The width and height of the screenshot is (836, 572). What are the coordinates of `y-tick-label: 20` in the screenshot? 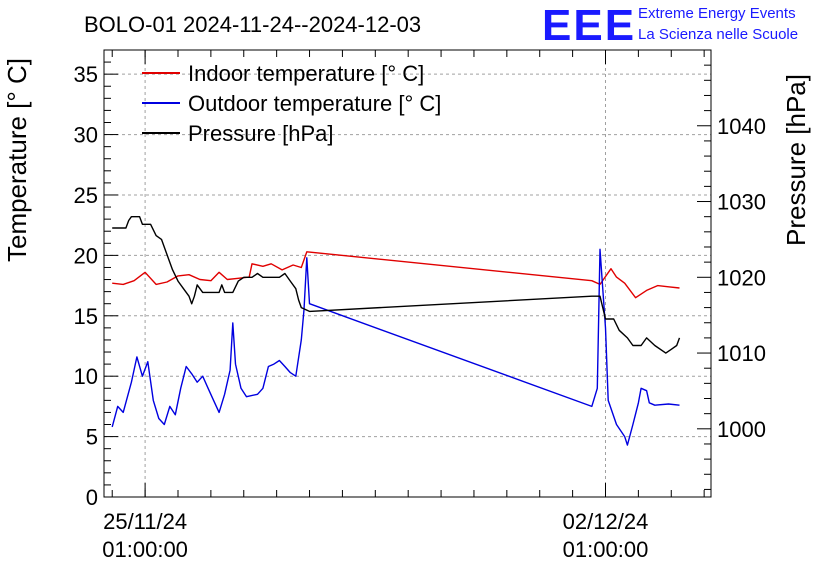 It's located at (86, 255).